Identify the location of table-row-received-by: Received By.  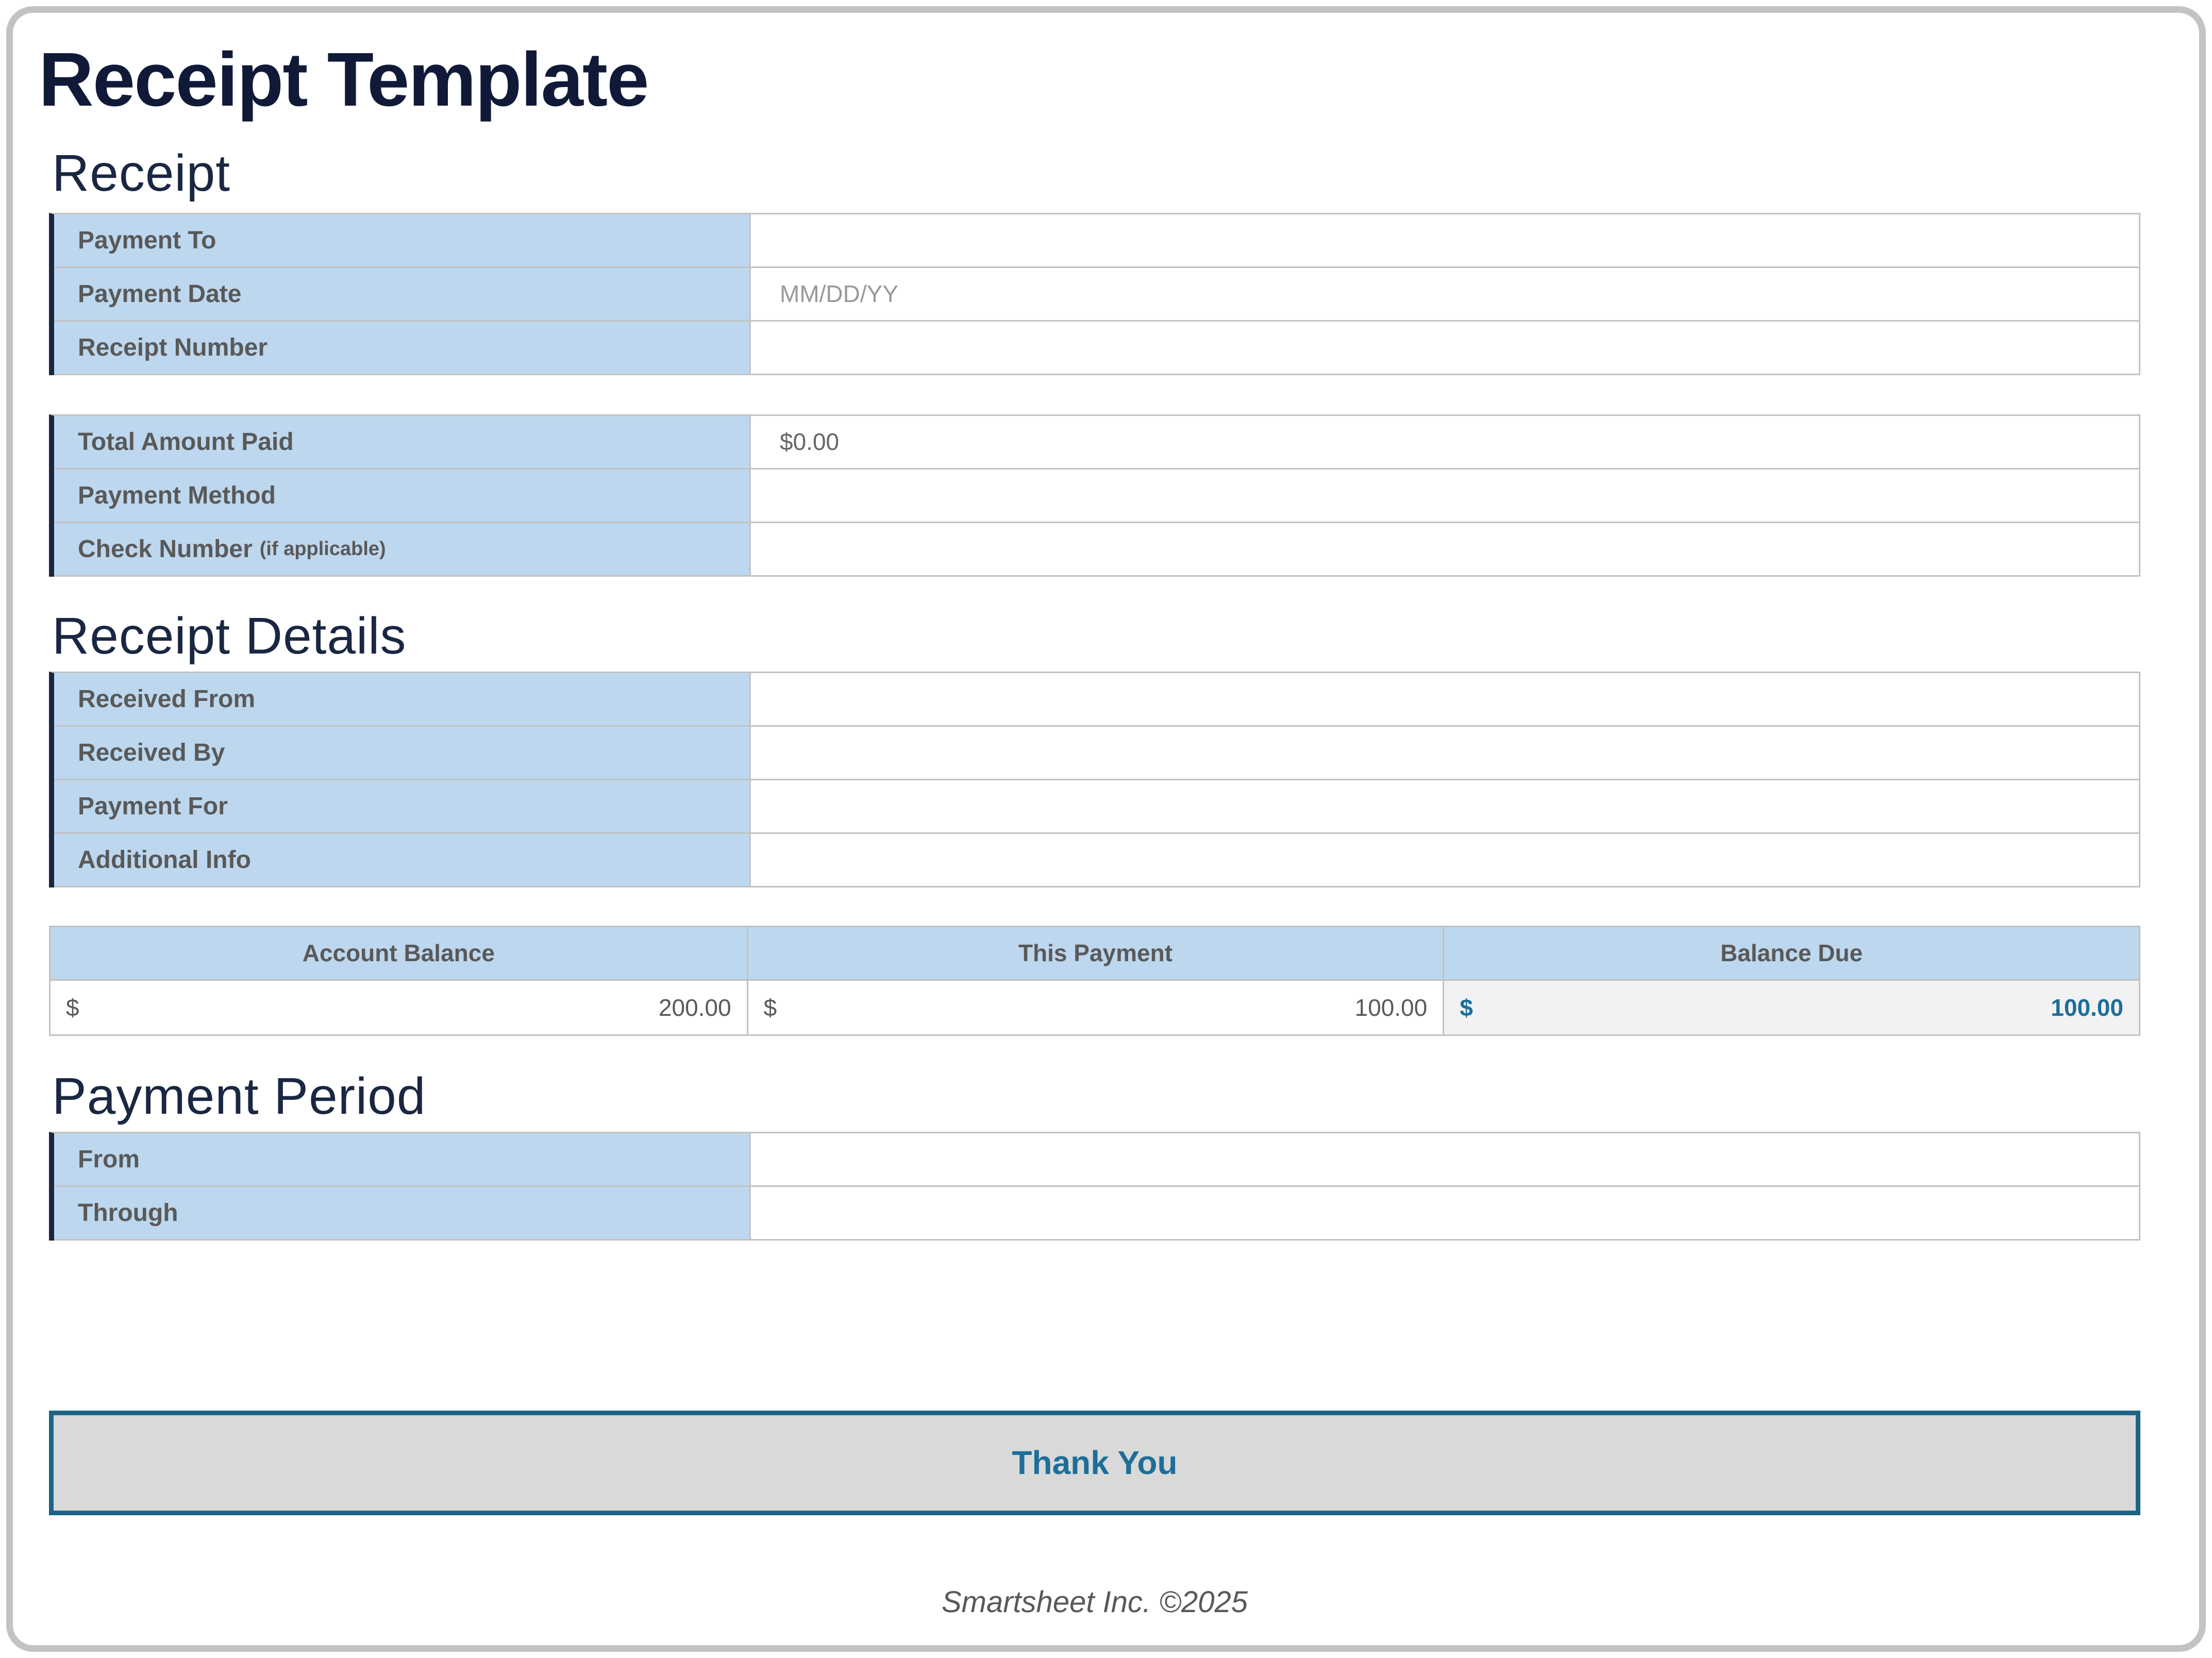
(1097, 753).